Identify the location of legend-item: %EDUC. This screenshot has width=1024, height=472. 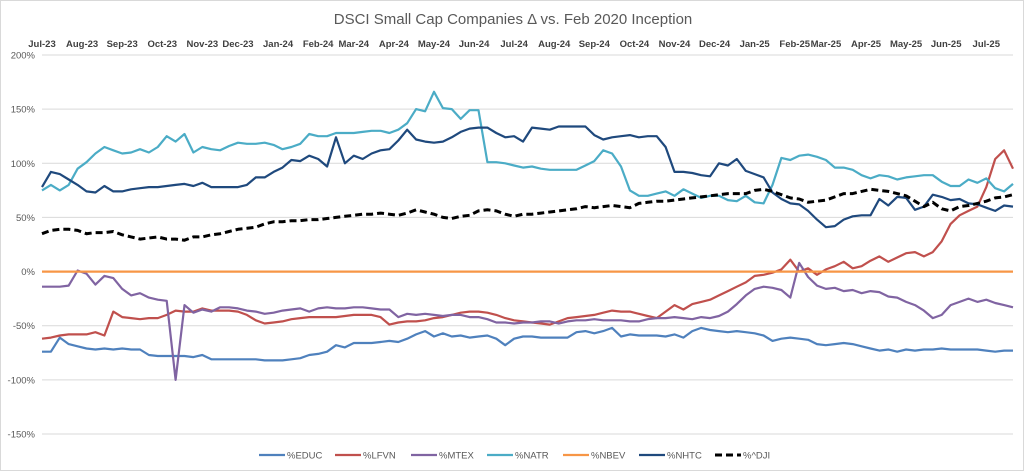
(291, 456).